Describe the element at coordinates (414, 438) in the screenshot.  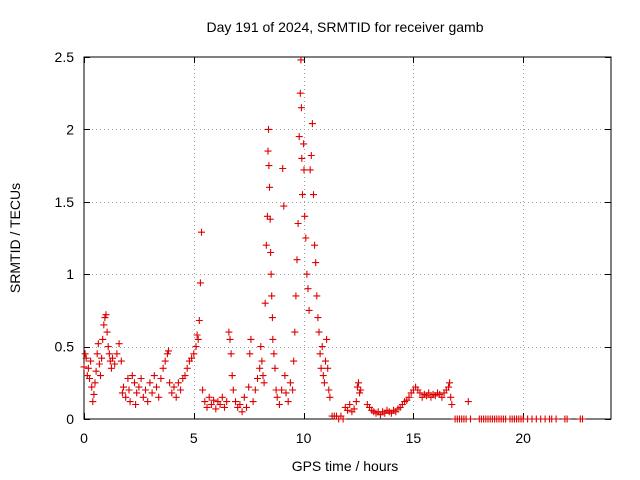
I see `x-tick-label: 15` at that location.